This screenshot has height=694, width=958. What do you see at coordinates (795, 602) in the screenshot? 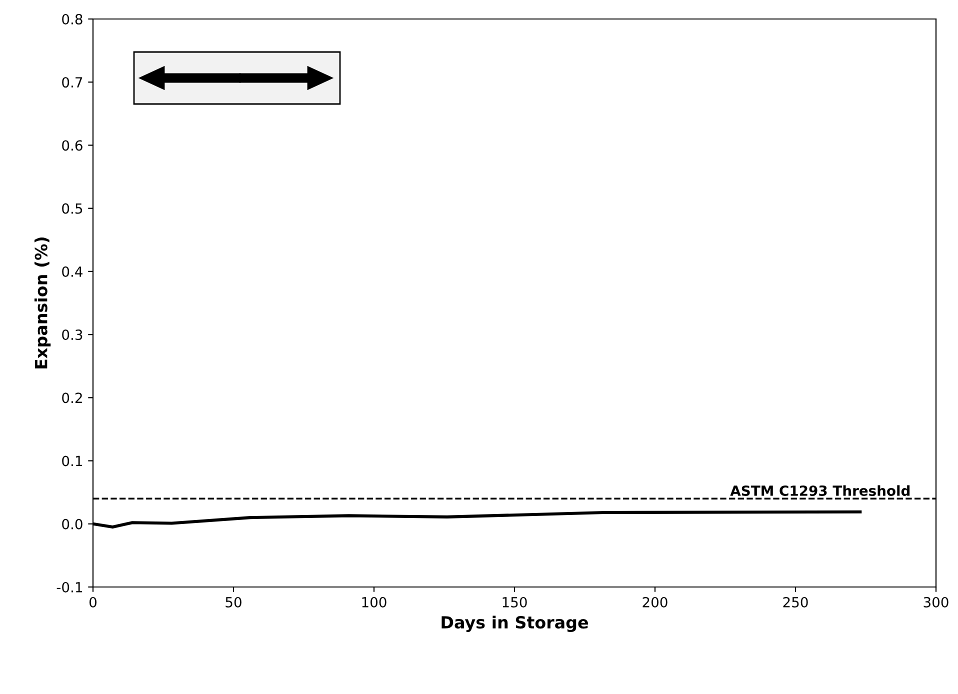
I see `x-tick-label: 250` at bounding box center [795, 602].